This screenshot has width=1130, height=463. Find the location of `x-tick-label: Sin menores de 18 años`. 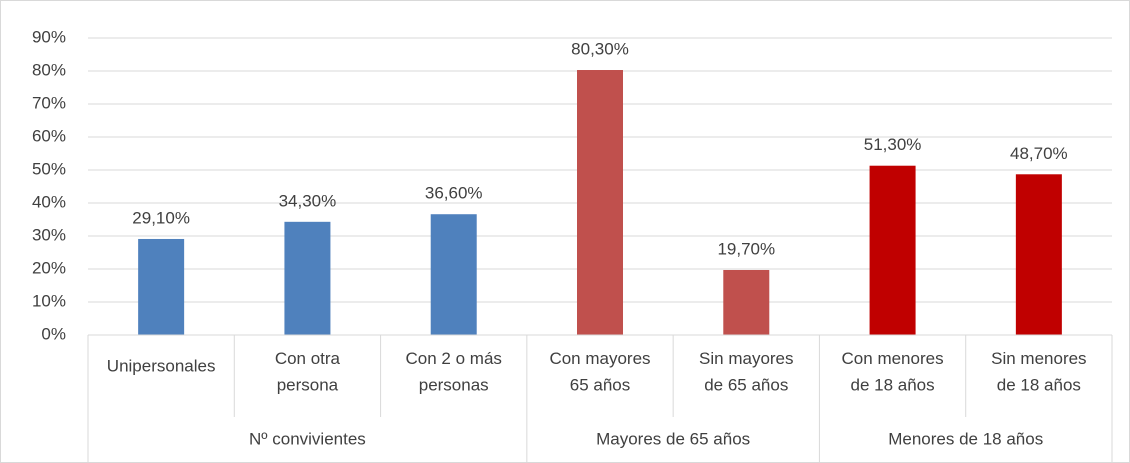

x-tick-label: Sin menores de 18 años is located at coordinates (1038, 371).